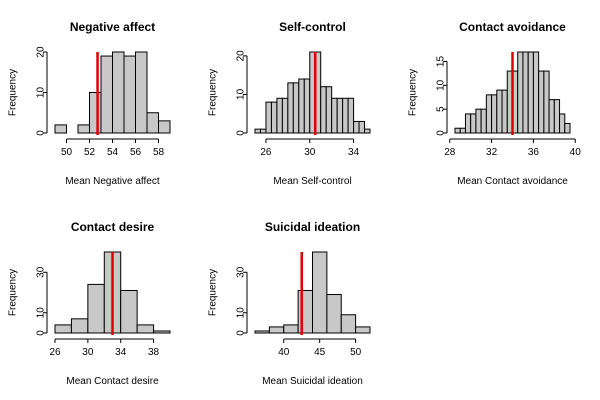 Image resolution: width=600 pixels, height=400 pixels. Describe the element at coordinates (112, 381) in the screenshot. I see `x-axis-label: Mean Contact desire` at that location.